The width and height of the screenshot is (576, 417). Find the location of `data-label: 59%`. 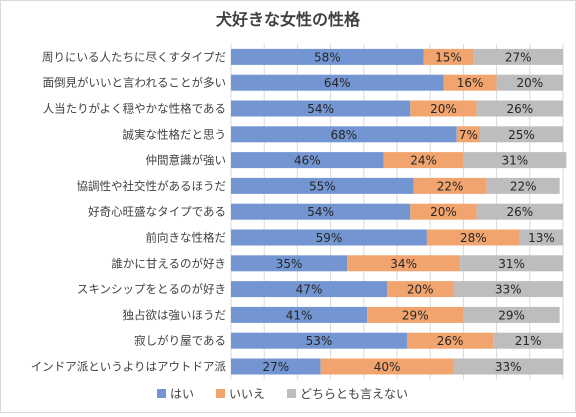

data-label: 59% is located at coordinates (329, 238).